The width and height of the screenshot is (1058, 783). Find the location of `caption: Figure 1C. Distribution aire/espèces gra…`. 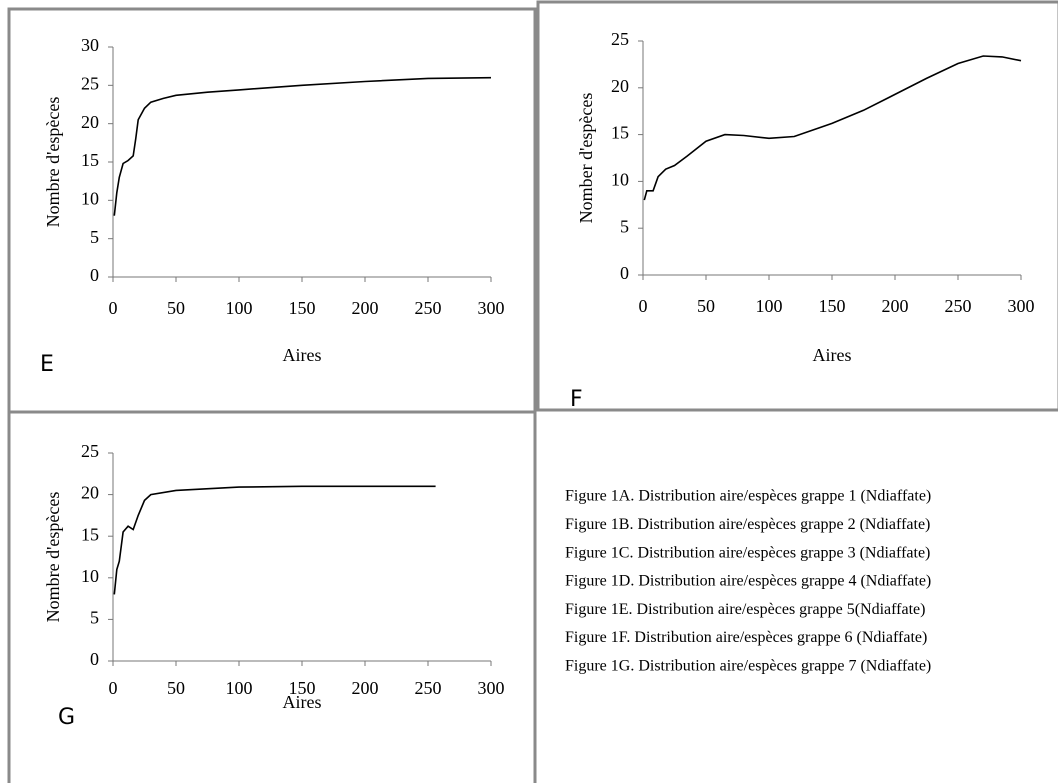

caption: Figure 1C. Distribution aire/espèces gra… is located at coordinates (747, 552).